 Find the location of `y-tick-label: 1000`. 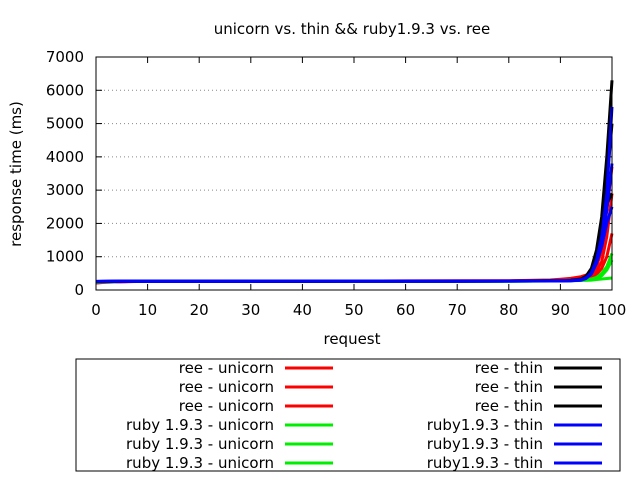

y-tick-label: 1000 is located at coordinates (65, 257).